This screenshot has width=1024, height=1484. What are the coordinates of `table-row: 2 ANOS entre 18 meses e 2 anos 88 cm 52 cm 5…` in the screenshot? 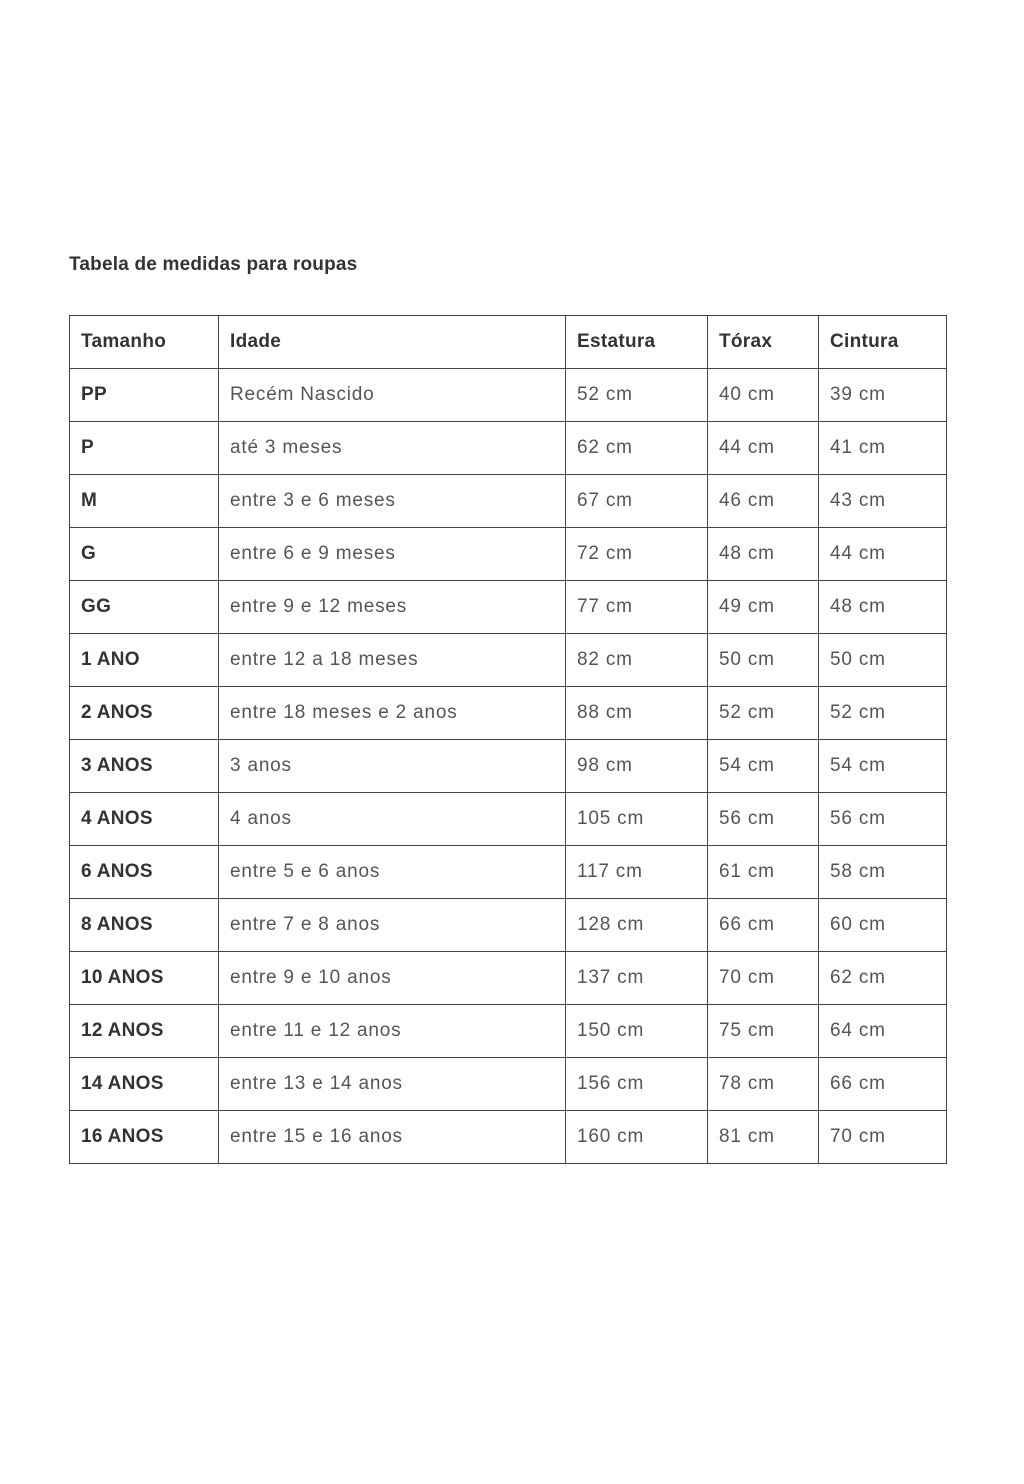 It's located at (508, 713).